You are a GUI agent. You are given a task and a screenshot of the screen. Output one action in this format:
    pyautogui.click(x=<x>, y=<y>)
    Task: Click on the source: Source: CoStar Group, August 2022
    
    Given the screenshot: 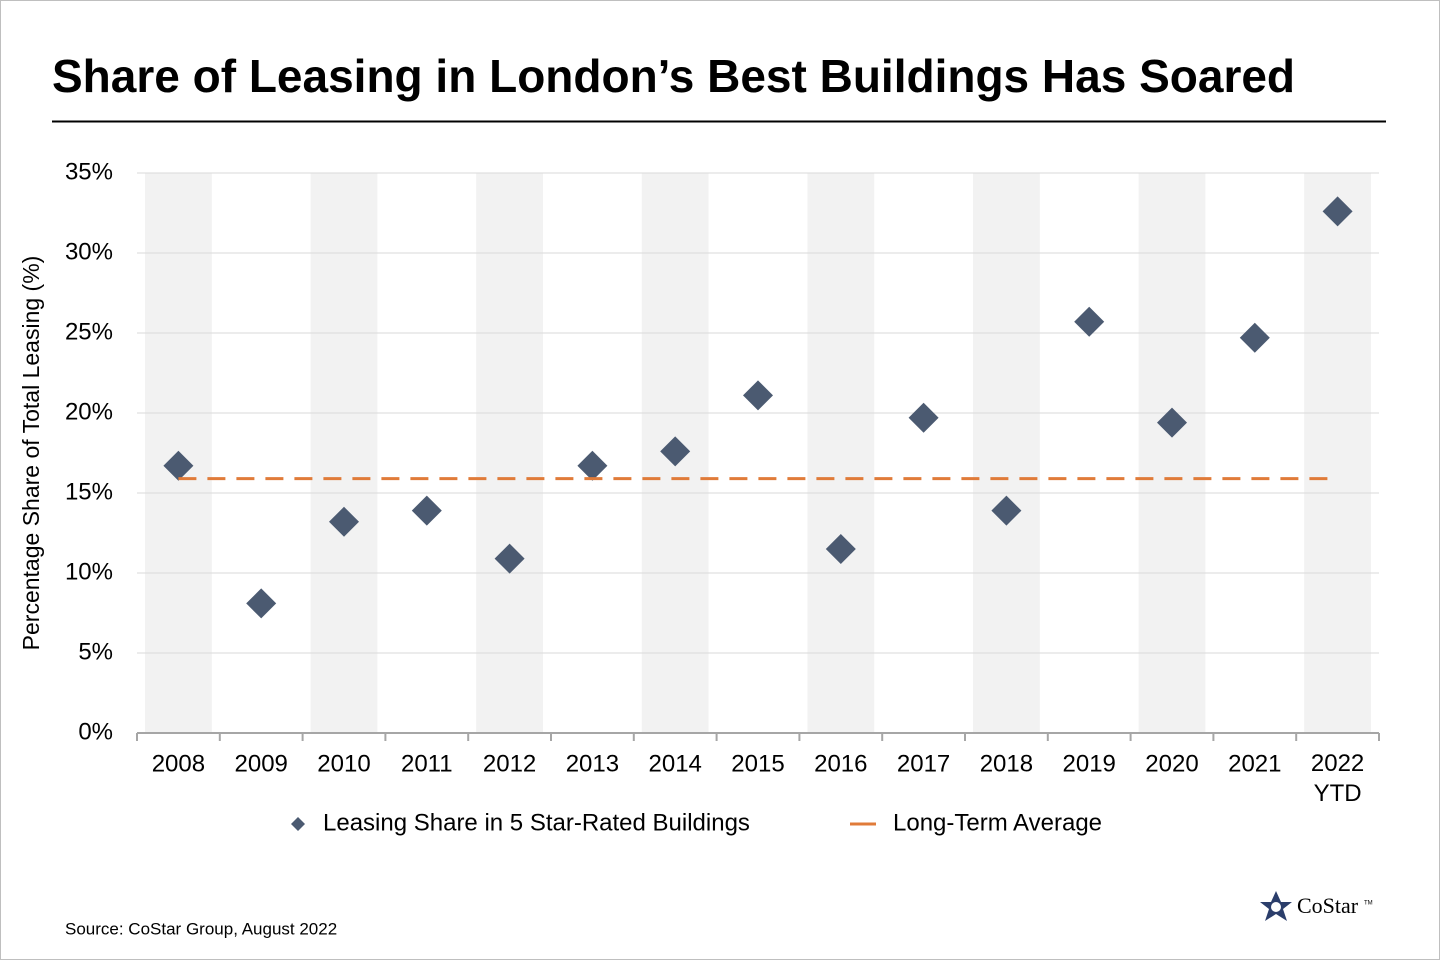 What is the action you would take?
    pyautogui.click(x=201, y=928)
    